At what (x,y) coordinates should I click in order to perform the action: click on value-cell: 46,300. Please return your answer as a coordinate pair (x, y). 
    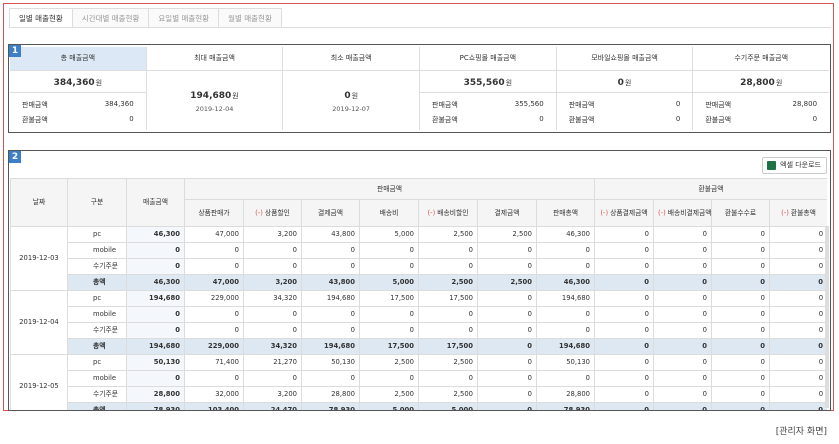
    Looking at the image, I should click on (155, 234).